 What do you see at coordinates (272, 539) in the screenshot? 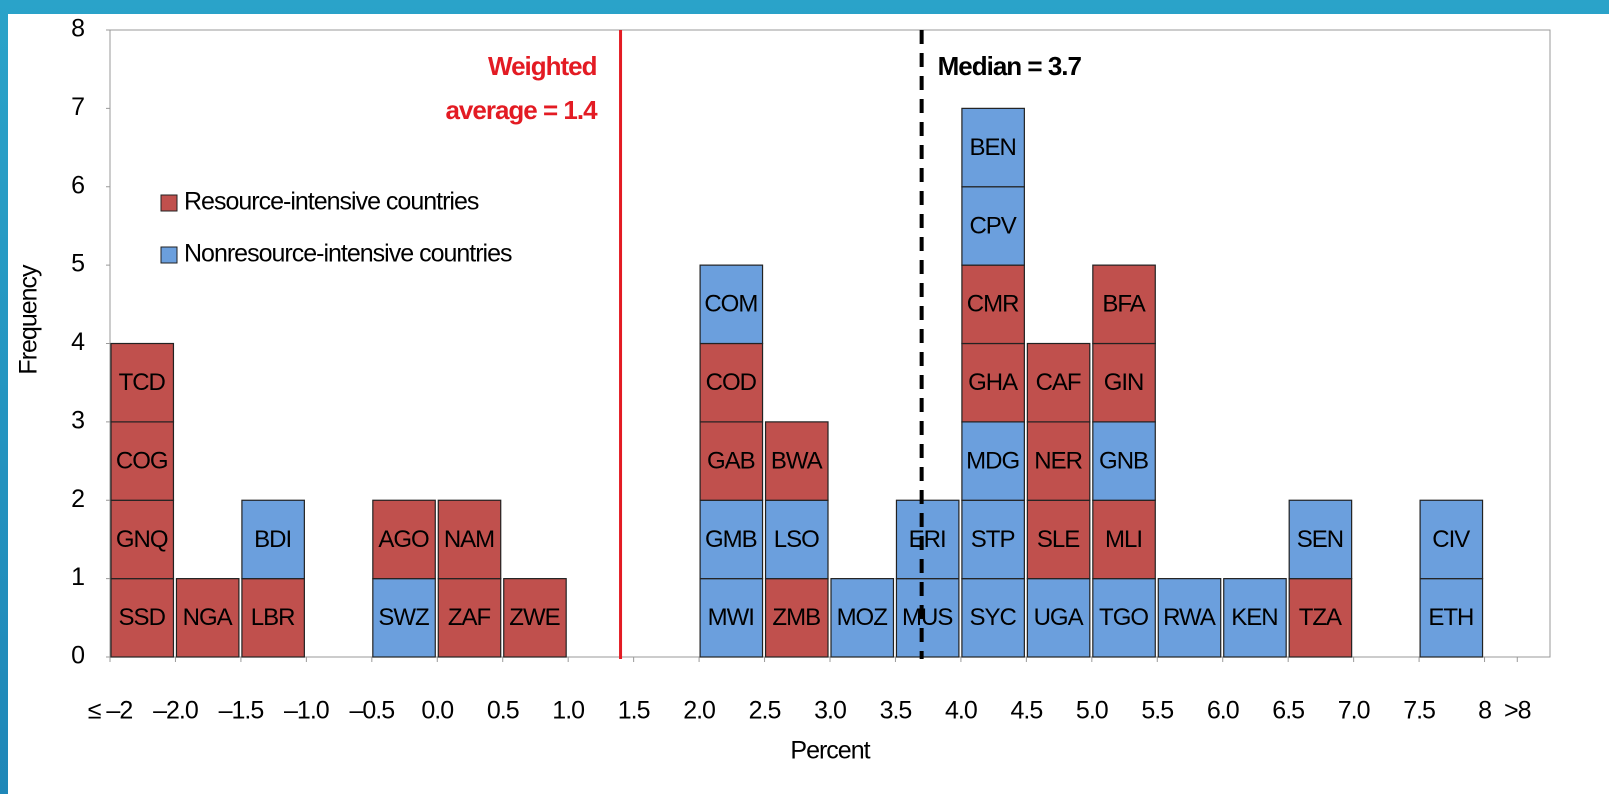
I see `block-label: BDI` at bounding box center [272, 539].